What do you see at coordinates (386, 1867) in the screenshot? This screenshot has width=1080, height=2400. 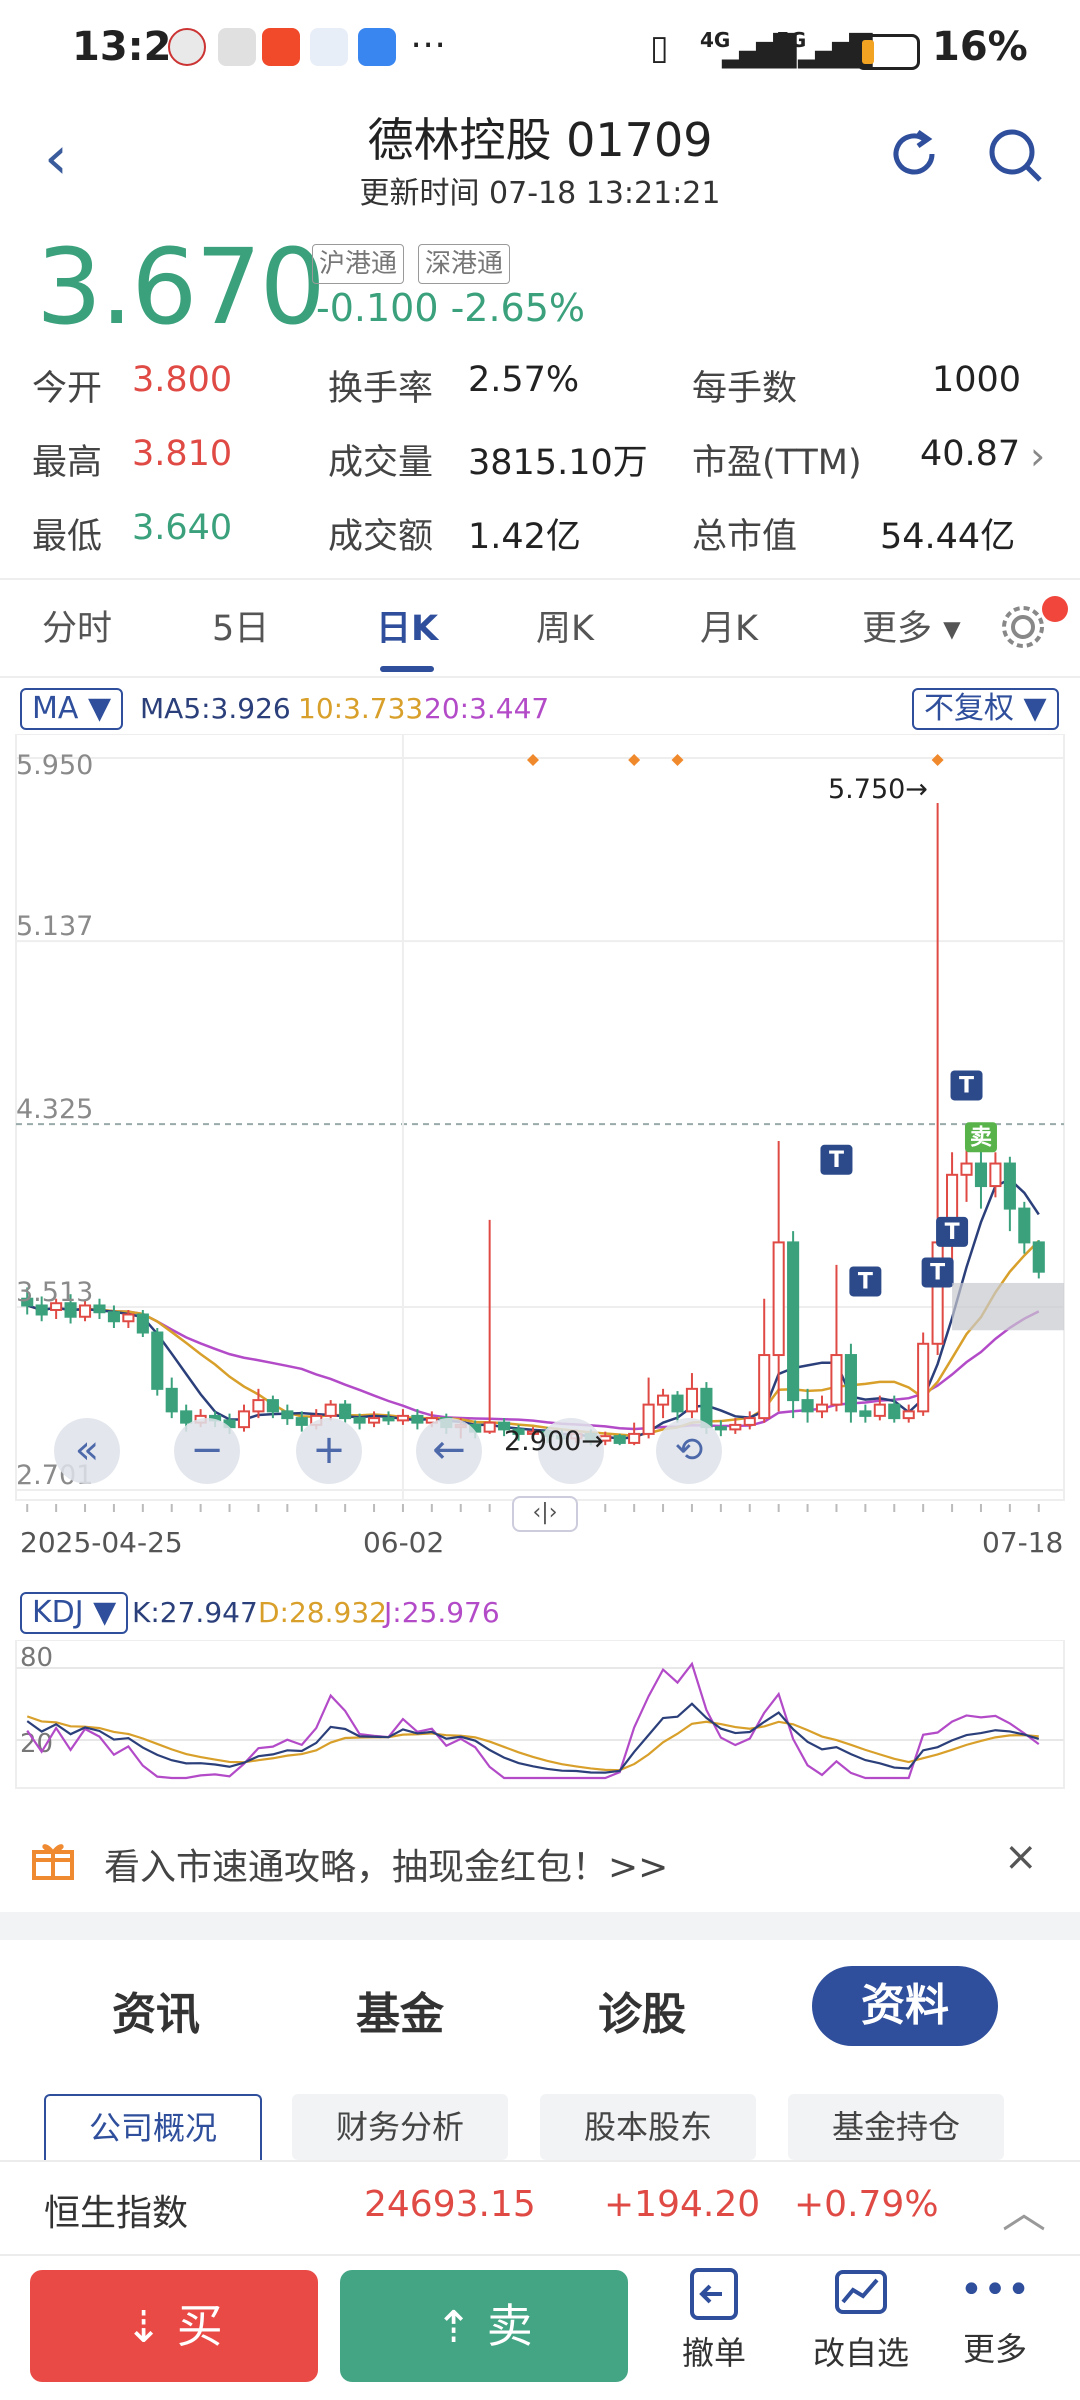 I see `promo-text: 看入市速通攻略，抽现金红包！>>` at bounding box center [386, 1867].